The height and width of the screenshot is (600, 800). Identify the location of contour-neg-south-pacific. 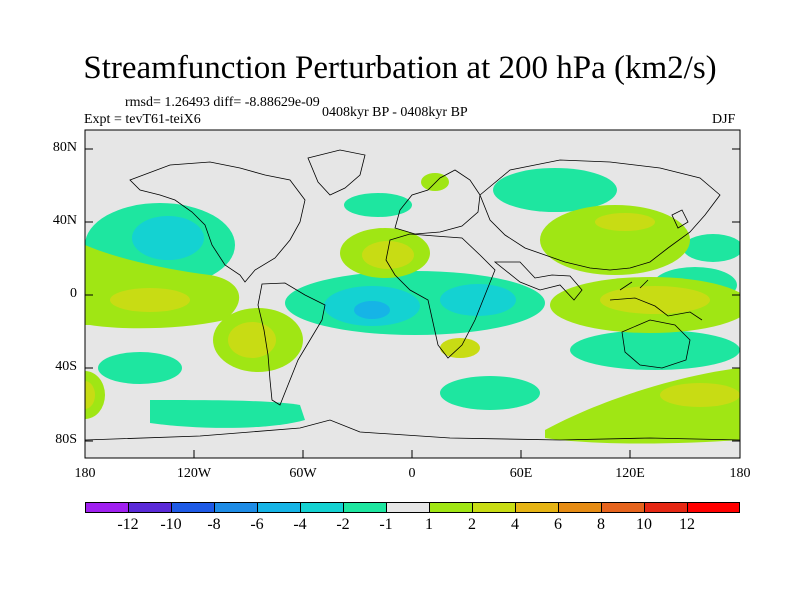
(140, 368).